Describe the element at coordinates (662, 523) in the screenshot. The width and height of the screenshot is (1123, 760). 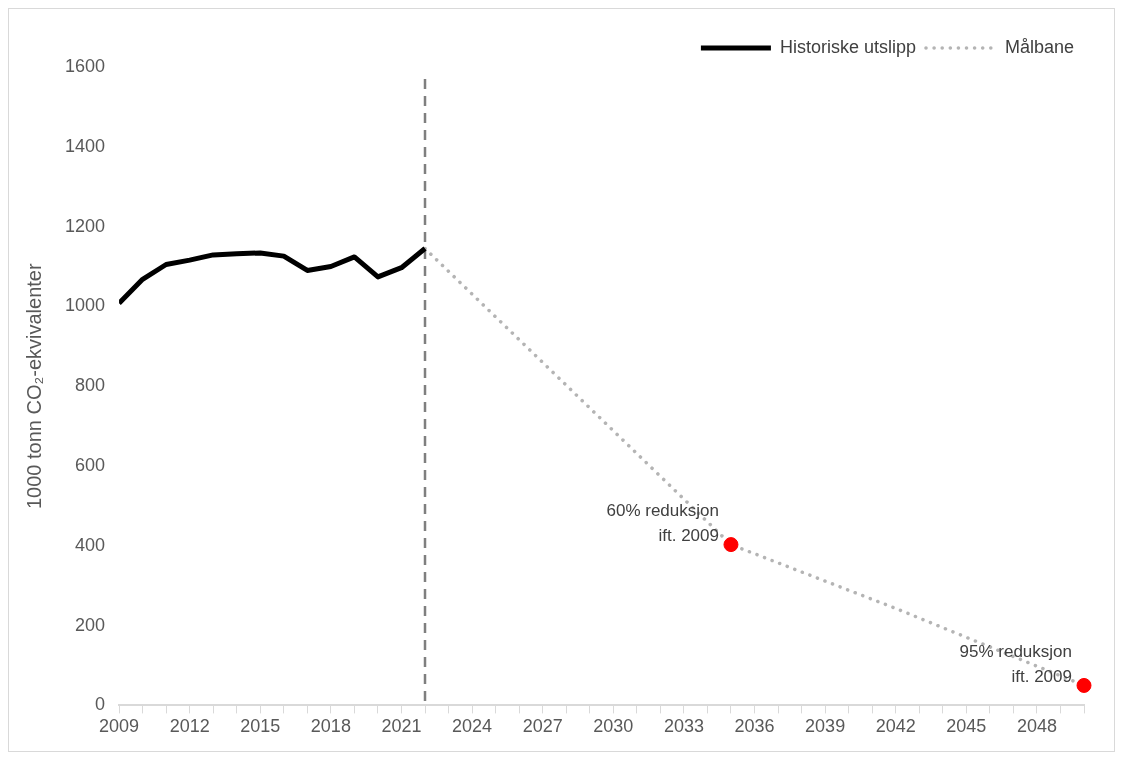
I see `annotation: 60% reduksjon ift. 2009` at that location.